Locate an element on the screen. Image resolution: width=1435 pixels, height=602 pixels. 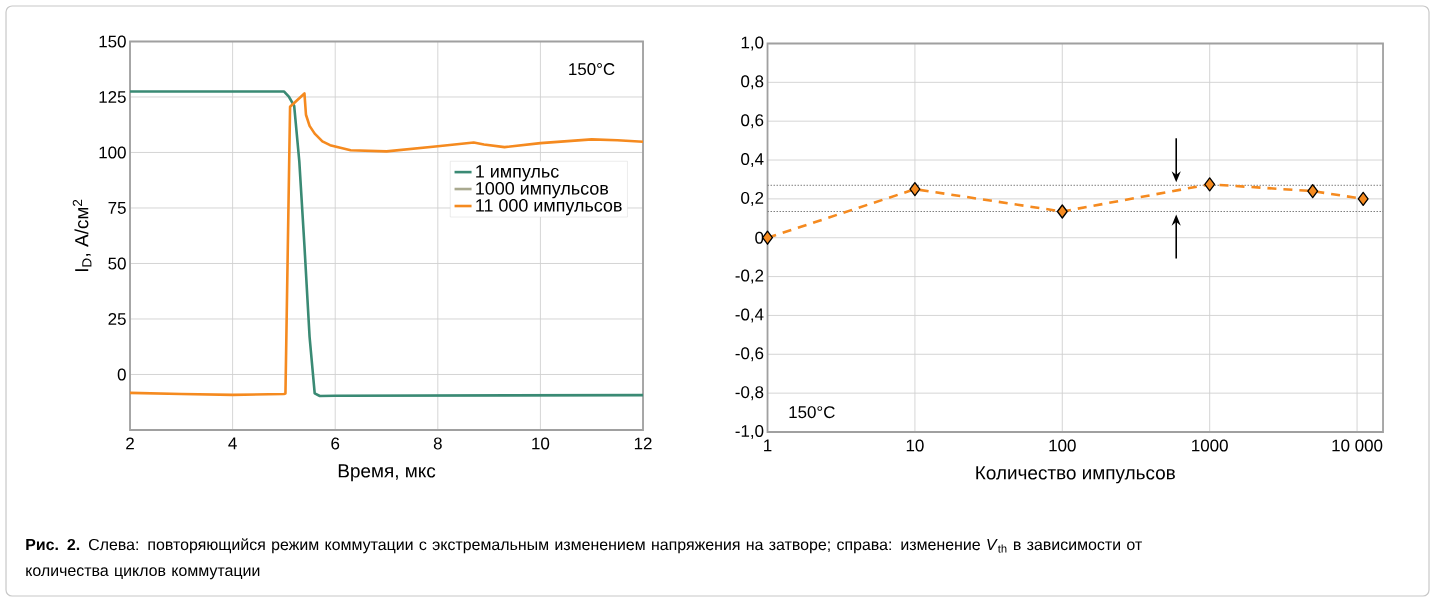
y-tick-label: -0,6 is located at coordinates (749, 354).